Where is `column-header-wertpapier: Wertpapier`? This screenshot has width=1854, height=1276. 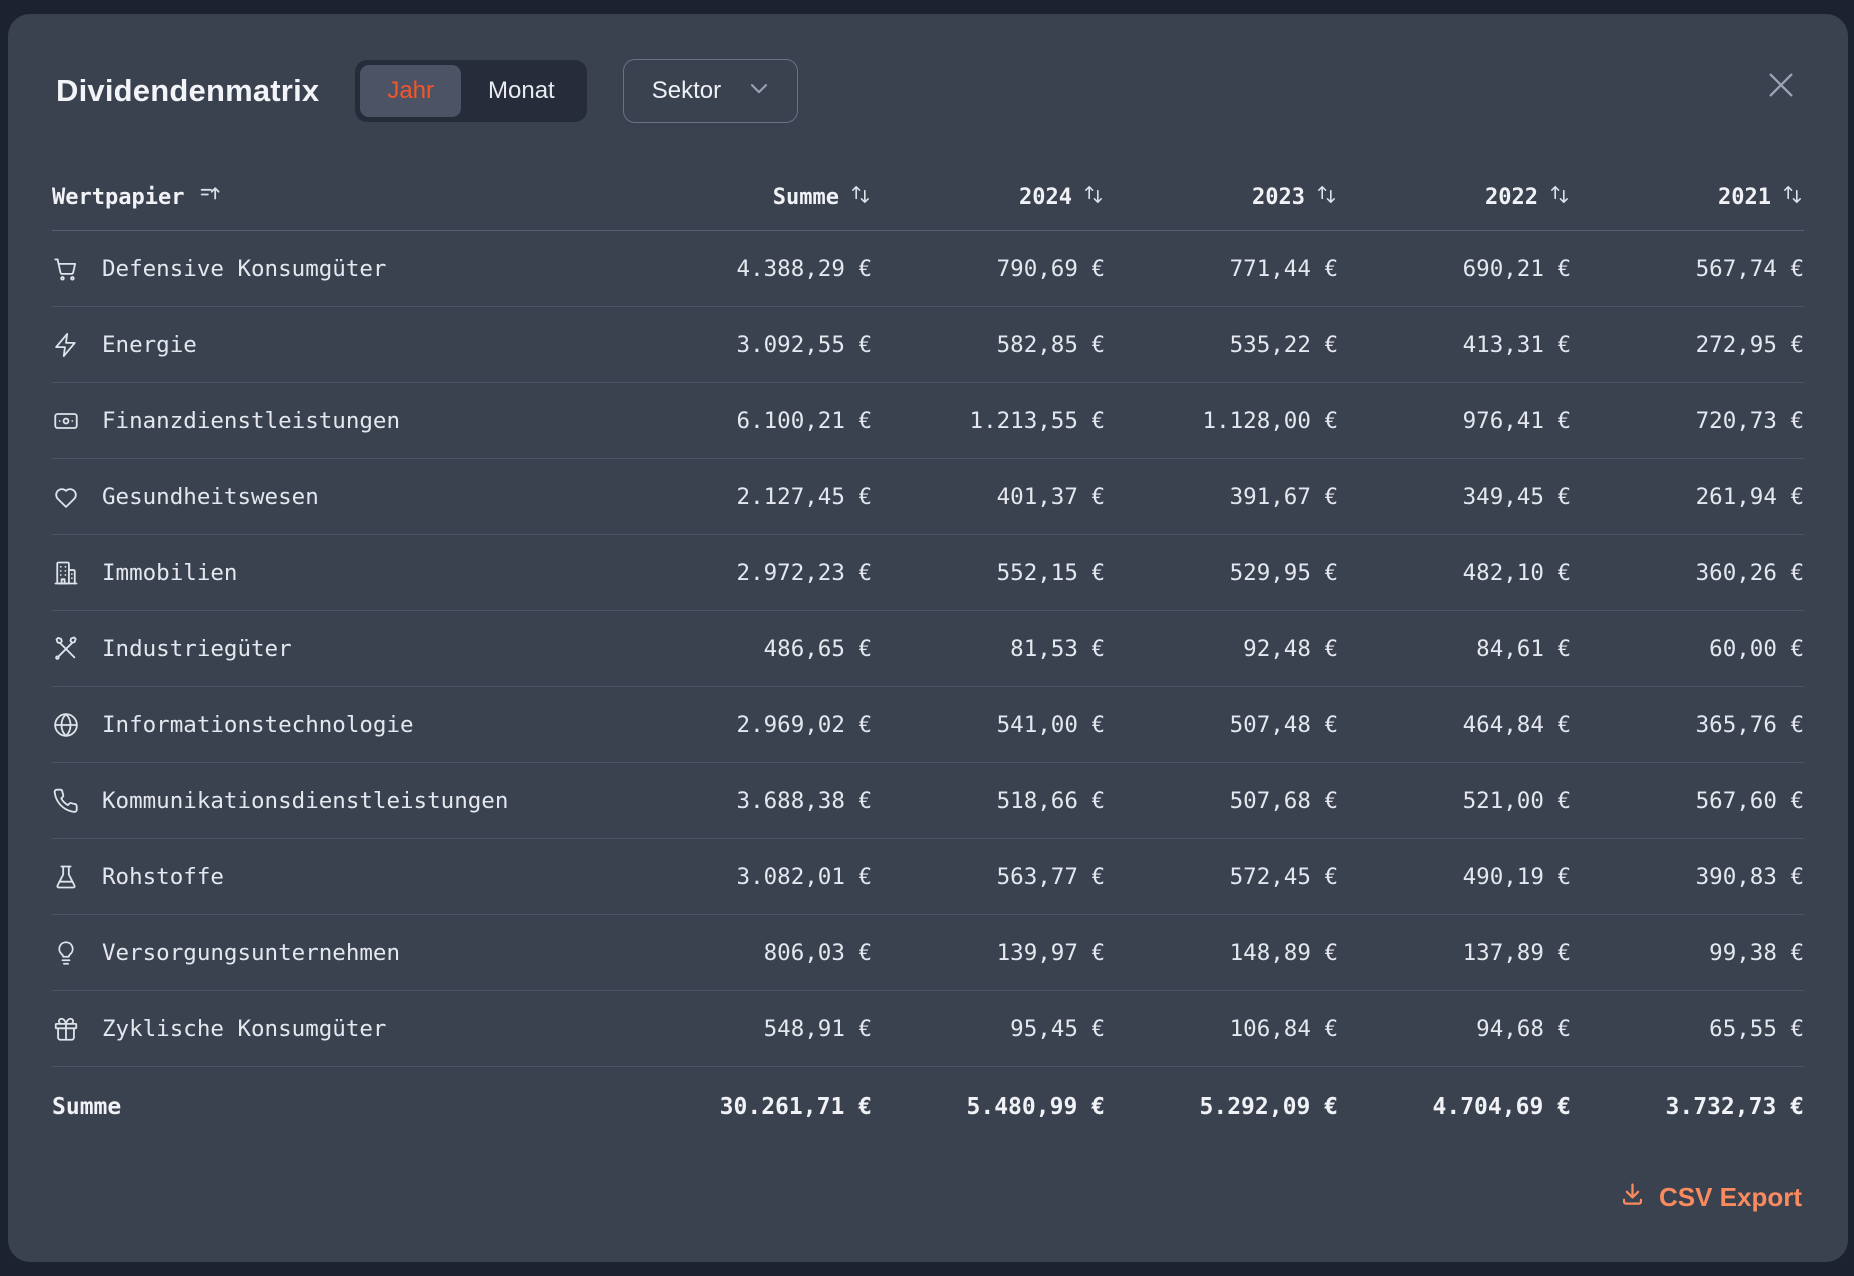
column-header-wertpapier: Wertpapier is located at coordinates (345, 197).